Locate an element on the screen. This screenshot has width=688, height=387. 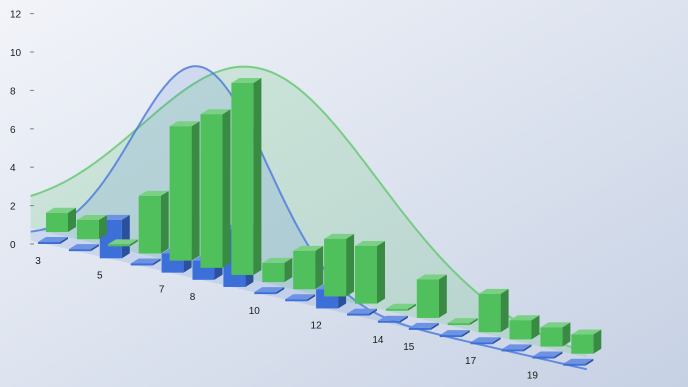
bar-s1-x7-top is located at coordinates (184, 124).